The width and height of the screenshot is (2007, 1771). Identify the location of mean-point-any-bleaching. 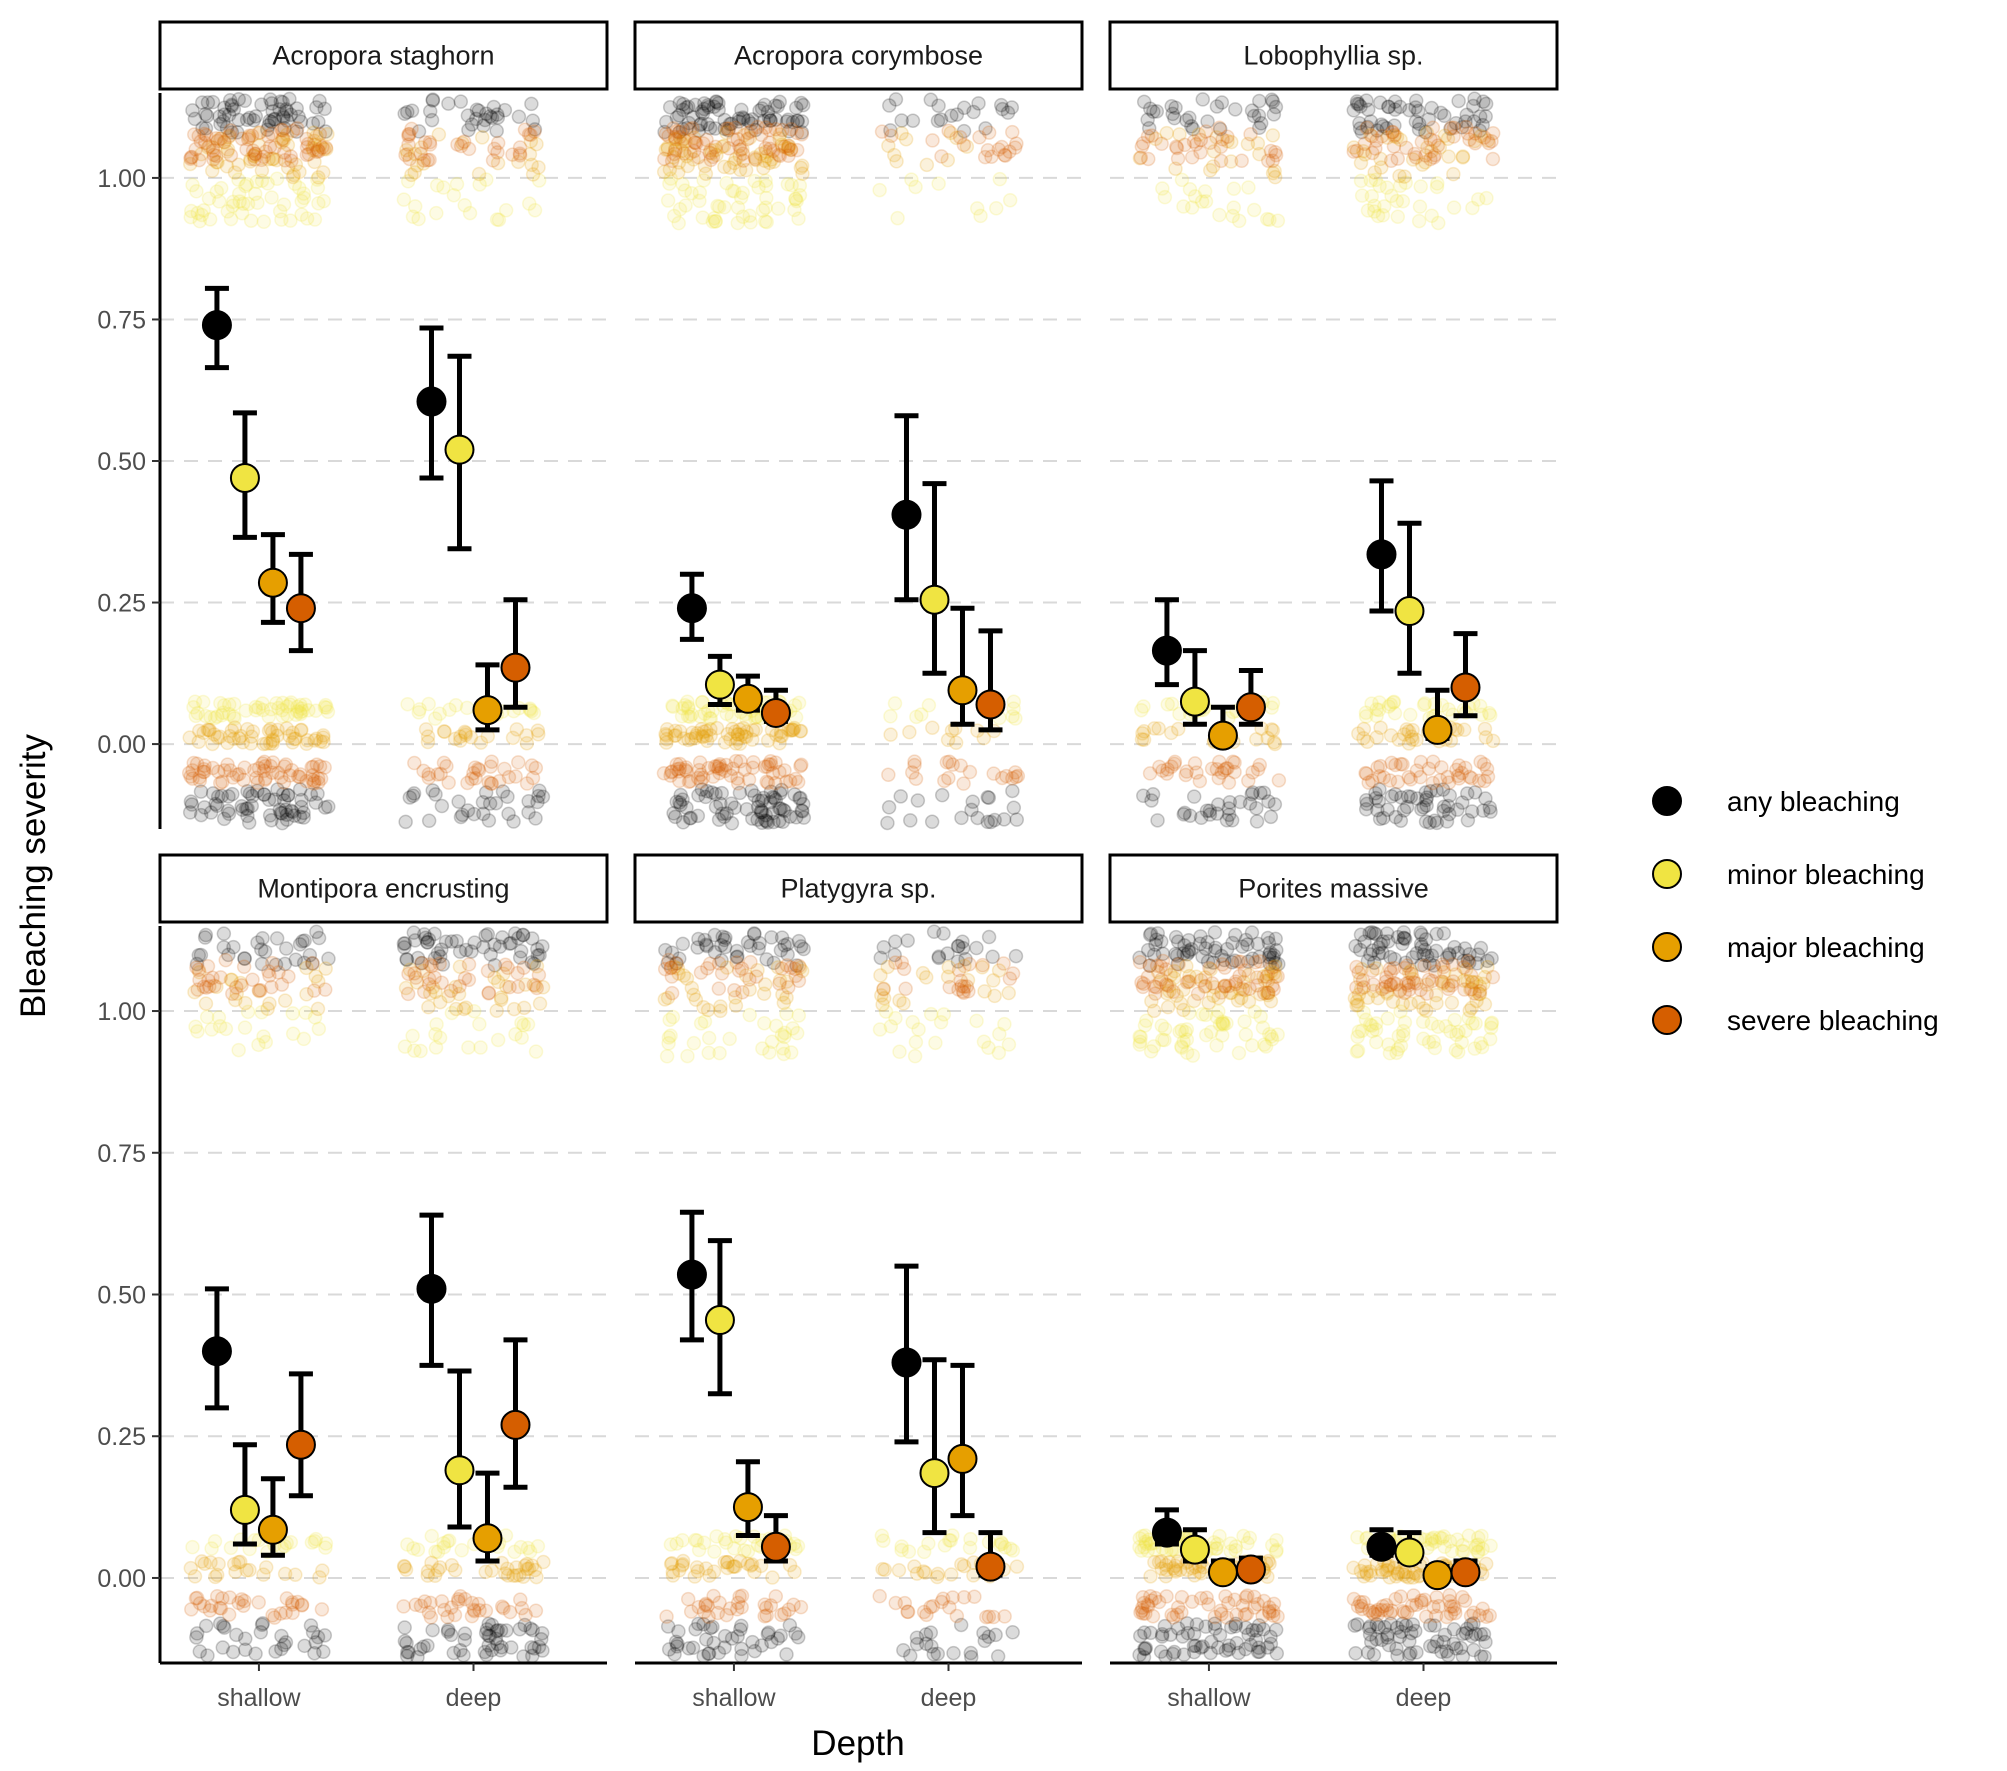
(691, 608).